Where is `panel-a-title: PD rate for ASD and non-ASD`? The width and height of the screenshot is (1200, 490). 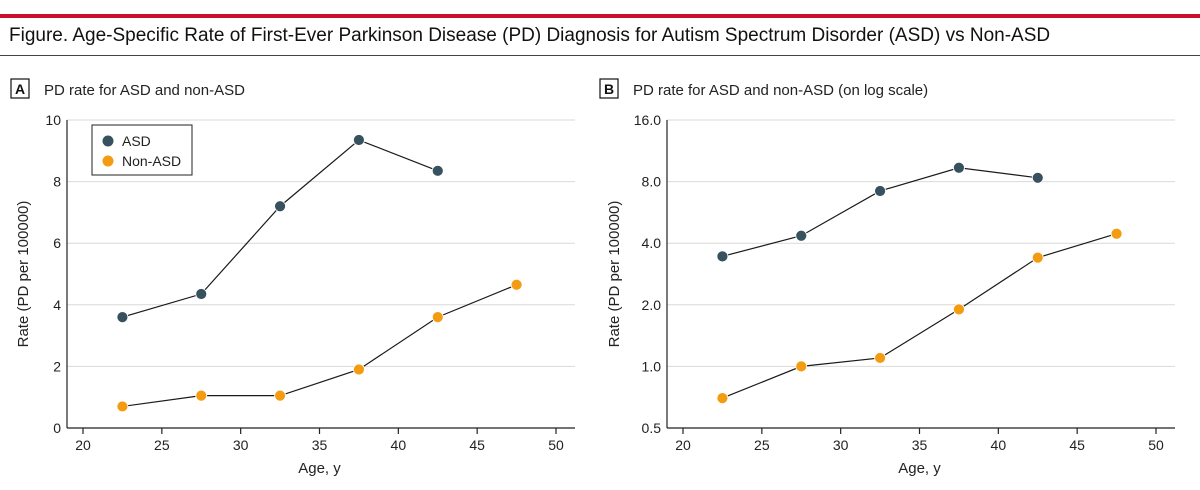 panel-a-title: PD rate for ASD and non-ASD is located at coordinates (144, 90).